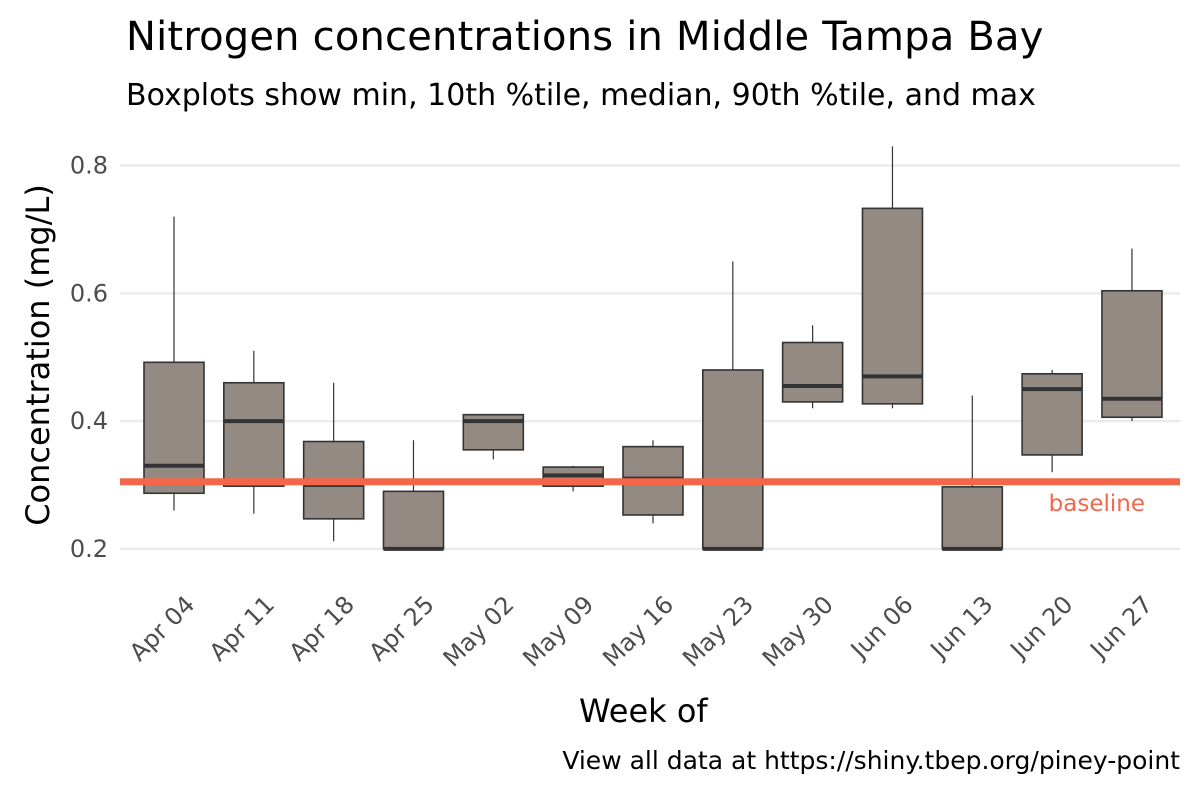 This screenshot has height=800, width=1200. Describe the element at coordinates (402, 628) in the screenshot. I see `x-tick-label: Apr 25` at that location.